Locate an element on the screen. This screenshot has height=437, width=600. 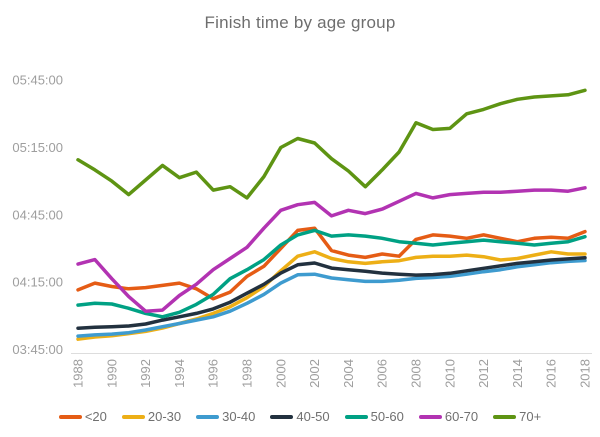
chart-legend: <20 20-30 30-40 40-50 50-60 60-70 70+ is located at coordinates (300, 416).